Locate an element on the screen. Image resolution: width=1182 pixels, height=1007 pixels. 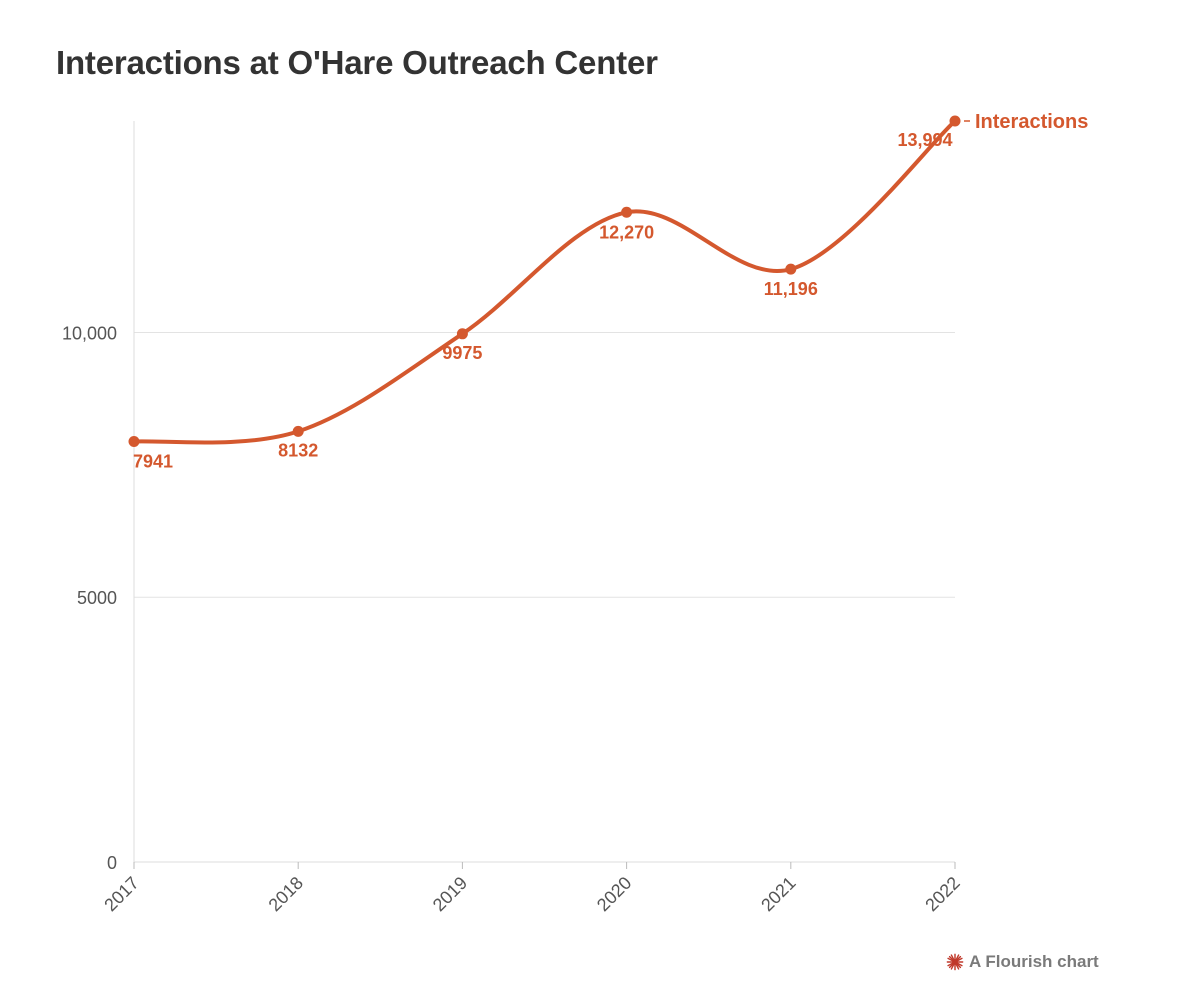
data-label: 9975 is located at coordinates (462, 353).